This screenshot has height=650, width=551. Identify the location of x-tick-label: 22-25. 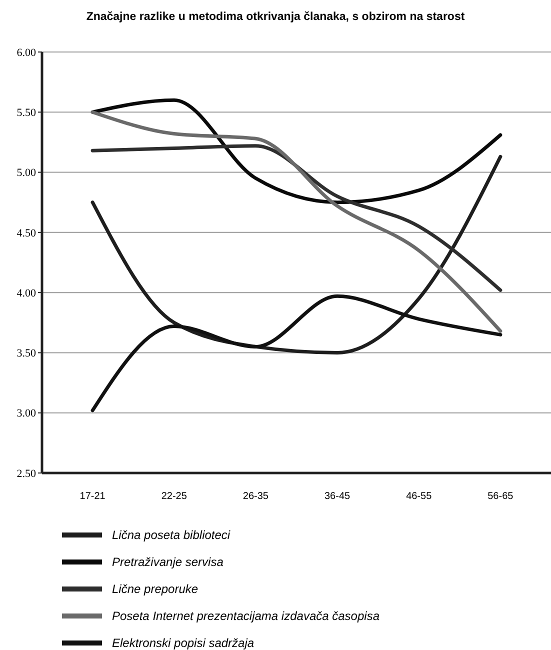
(174, 496).